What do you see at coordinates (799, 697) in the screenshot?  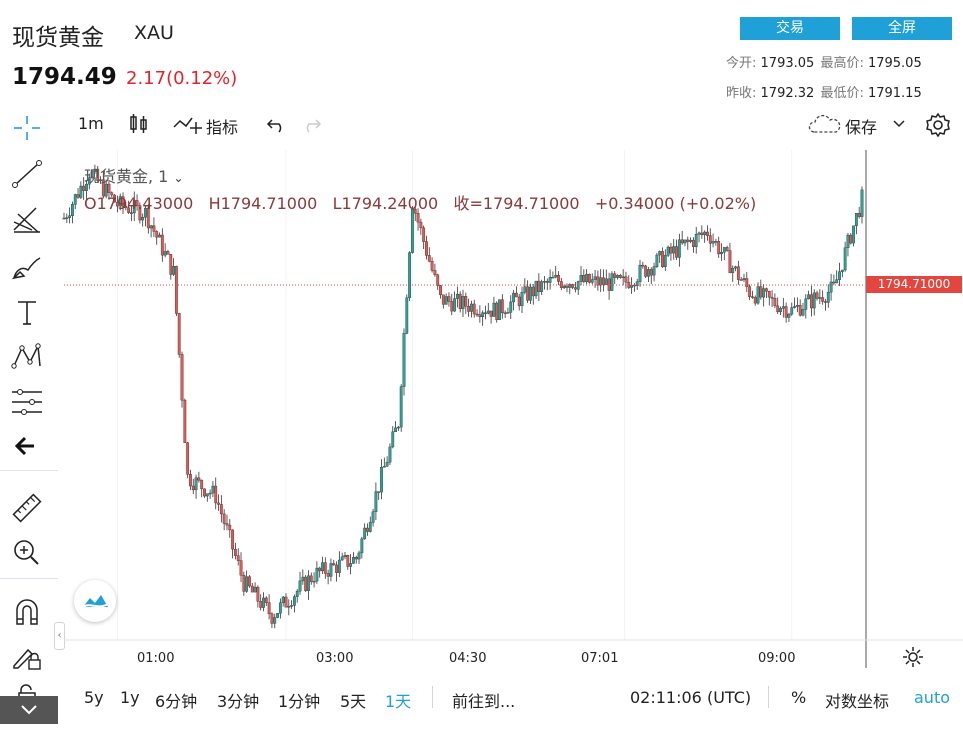 I see `percent-toggle: %` at bounding box center [799, 697].